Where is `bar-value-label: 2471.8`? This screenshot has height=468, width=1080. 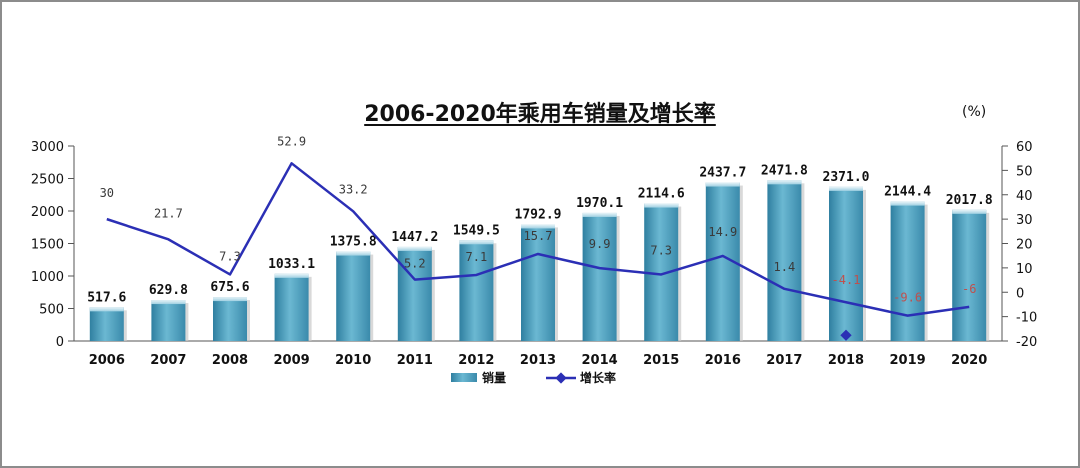
bar-value-label: 2471.8 is located at coordinates (784, 170).